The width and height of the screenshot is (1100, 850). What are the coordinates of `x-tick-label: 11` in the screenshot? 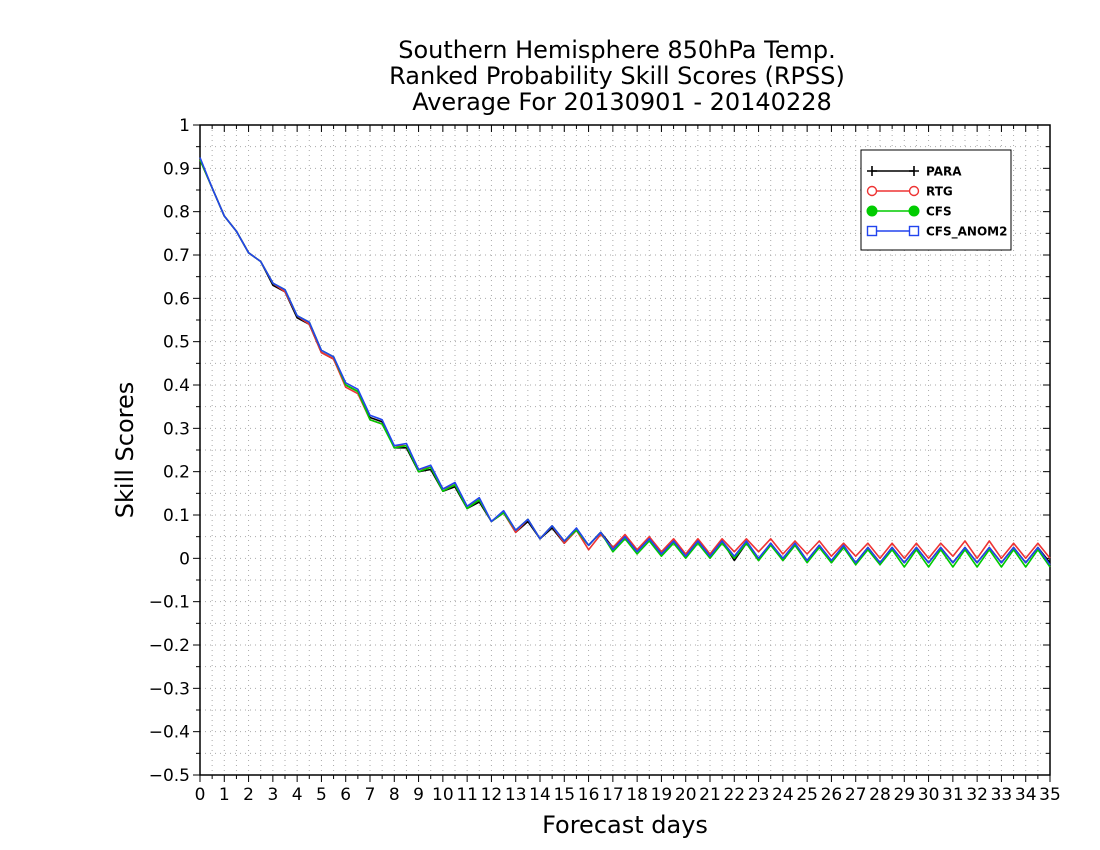 It's located at (467, 795).